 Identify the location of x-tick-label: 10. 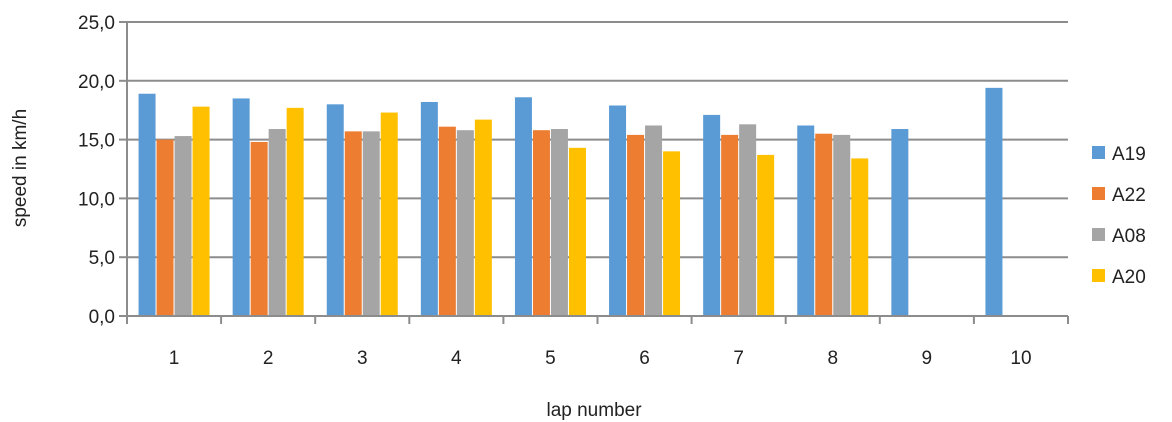
(1020, 358).